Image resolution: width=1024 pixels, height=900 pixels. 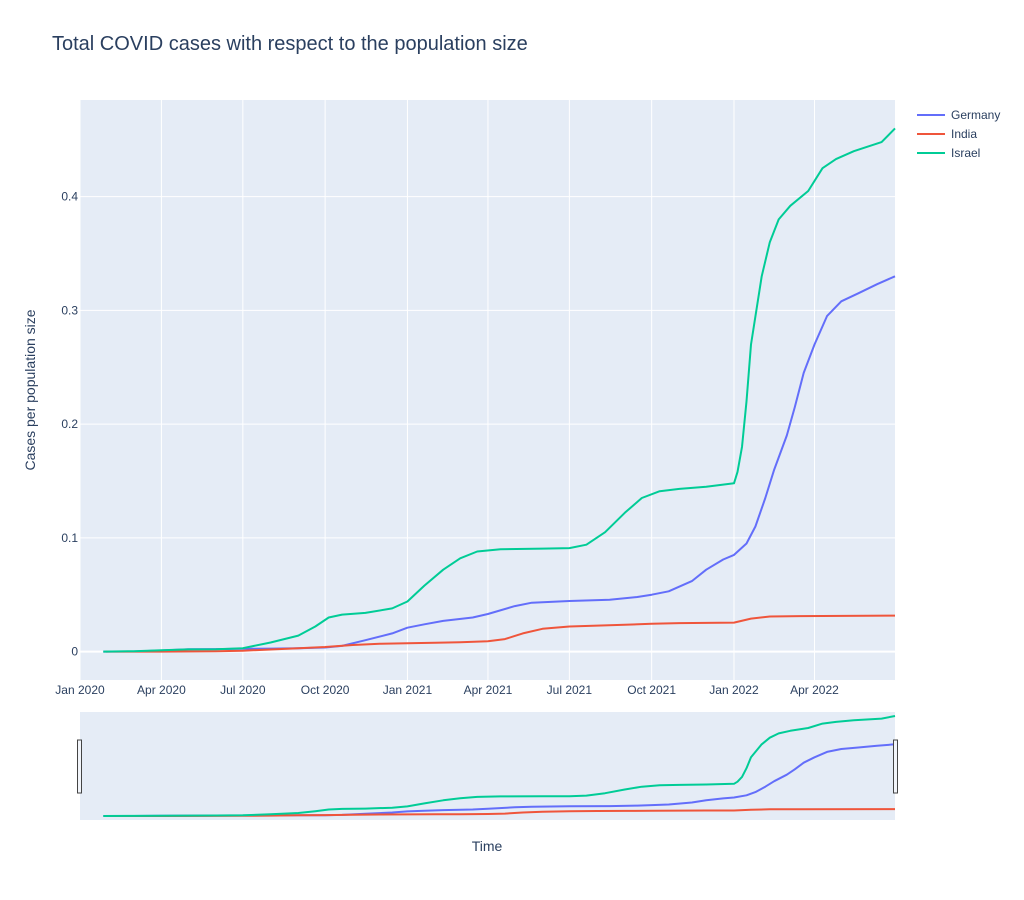 What do you see at coordinates (243, 690) in the screenshot?
I see `x-tick-label: Jul 2020` at bounding box center [243, 690].